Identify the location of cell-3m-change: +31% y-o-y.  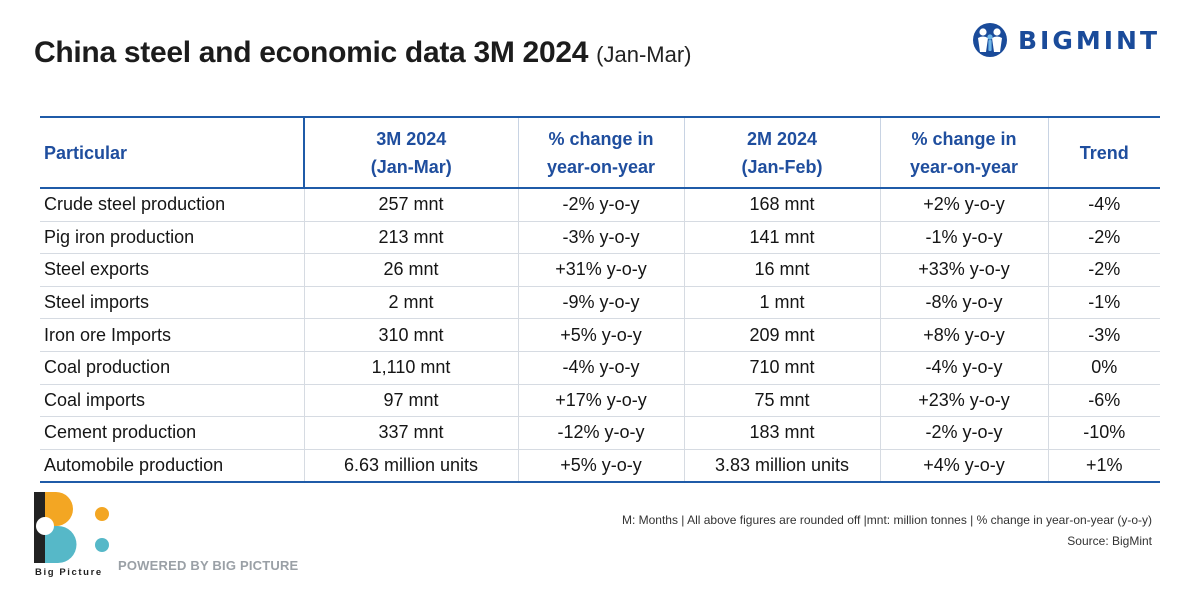
(600, 270).